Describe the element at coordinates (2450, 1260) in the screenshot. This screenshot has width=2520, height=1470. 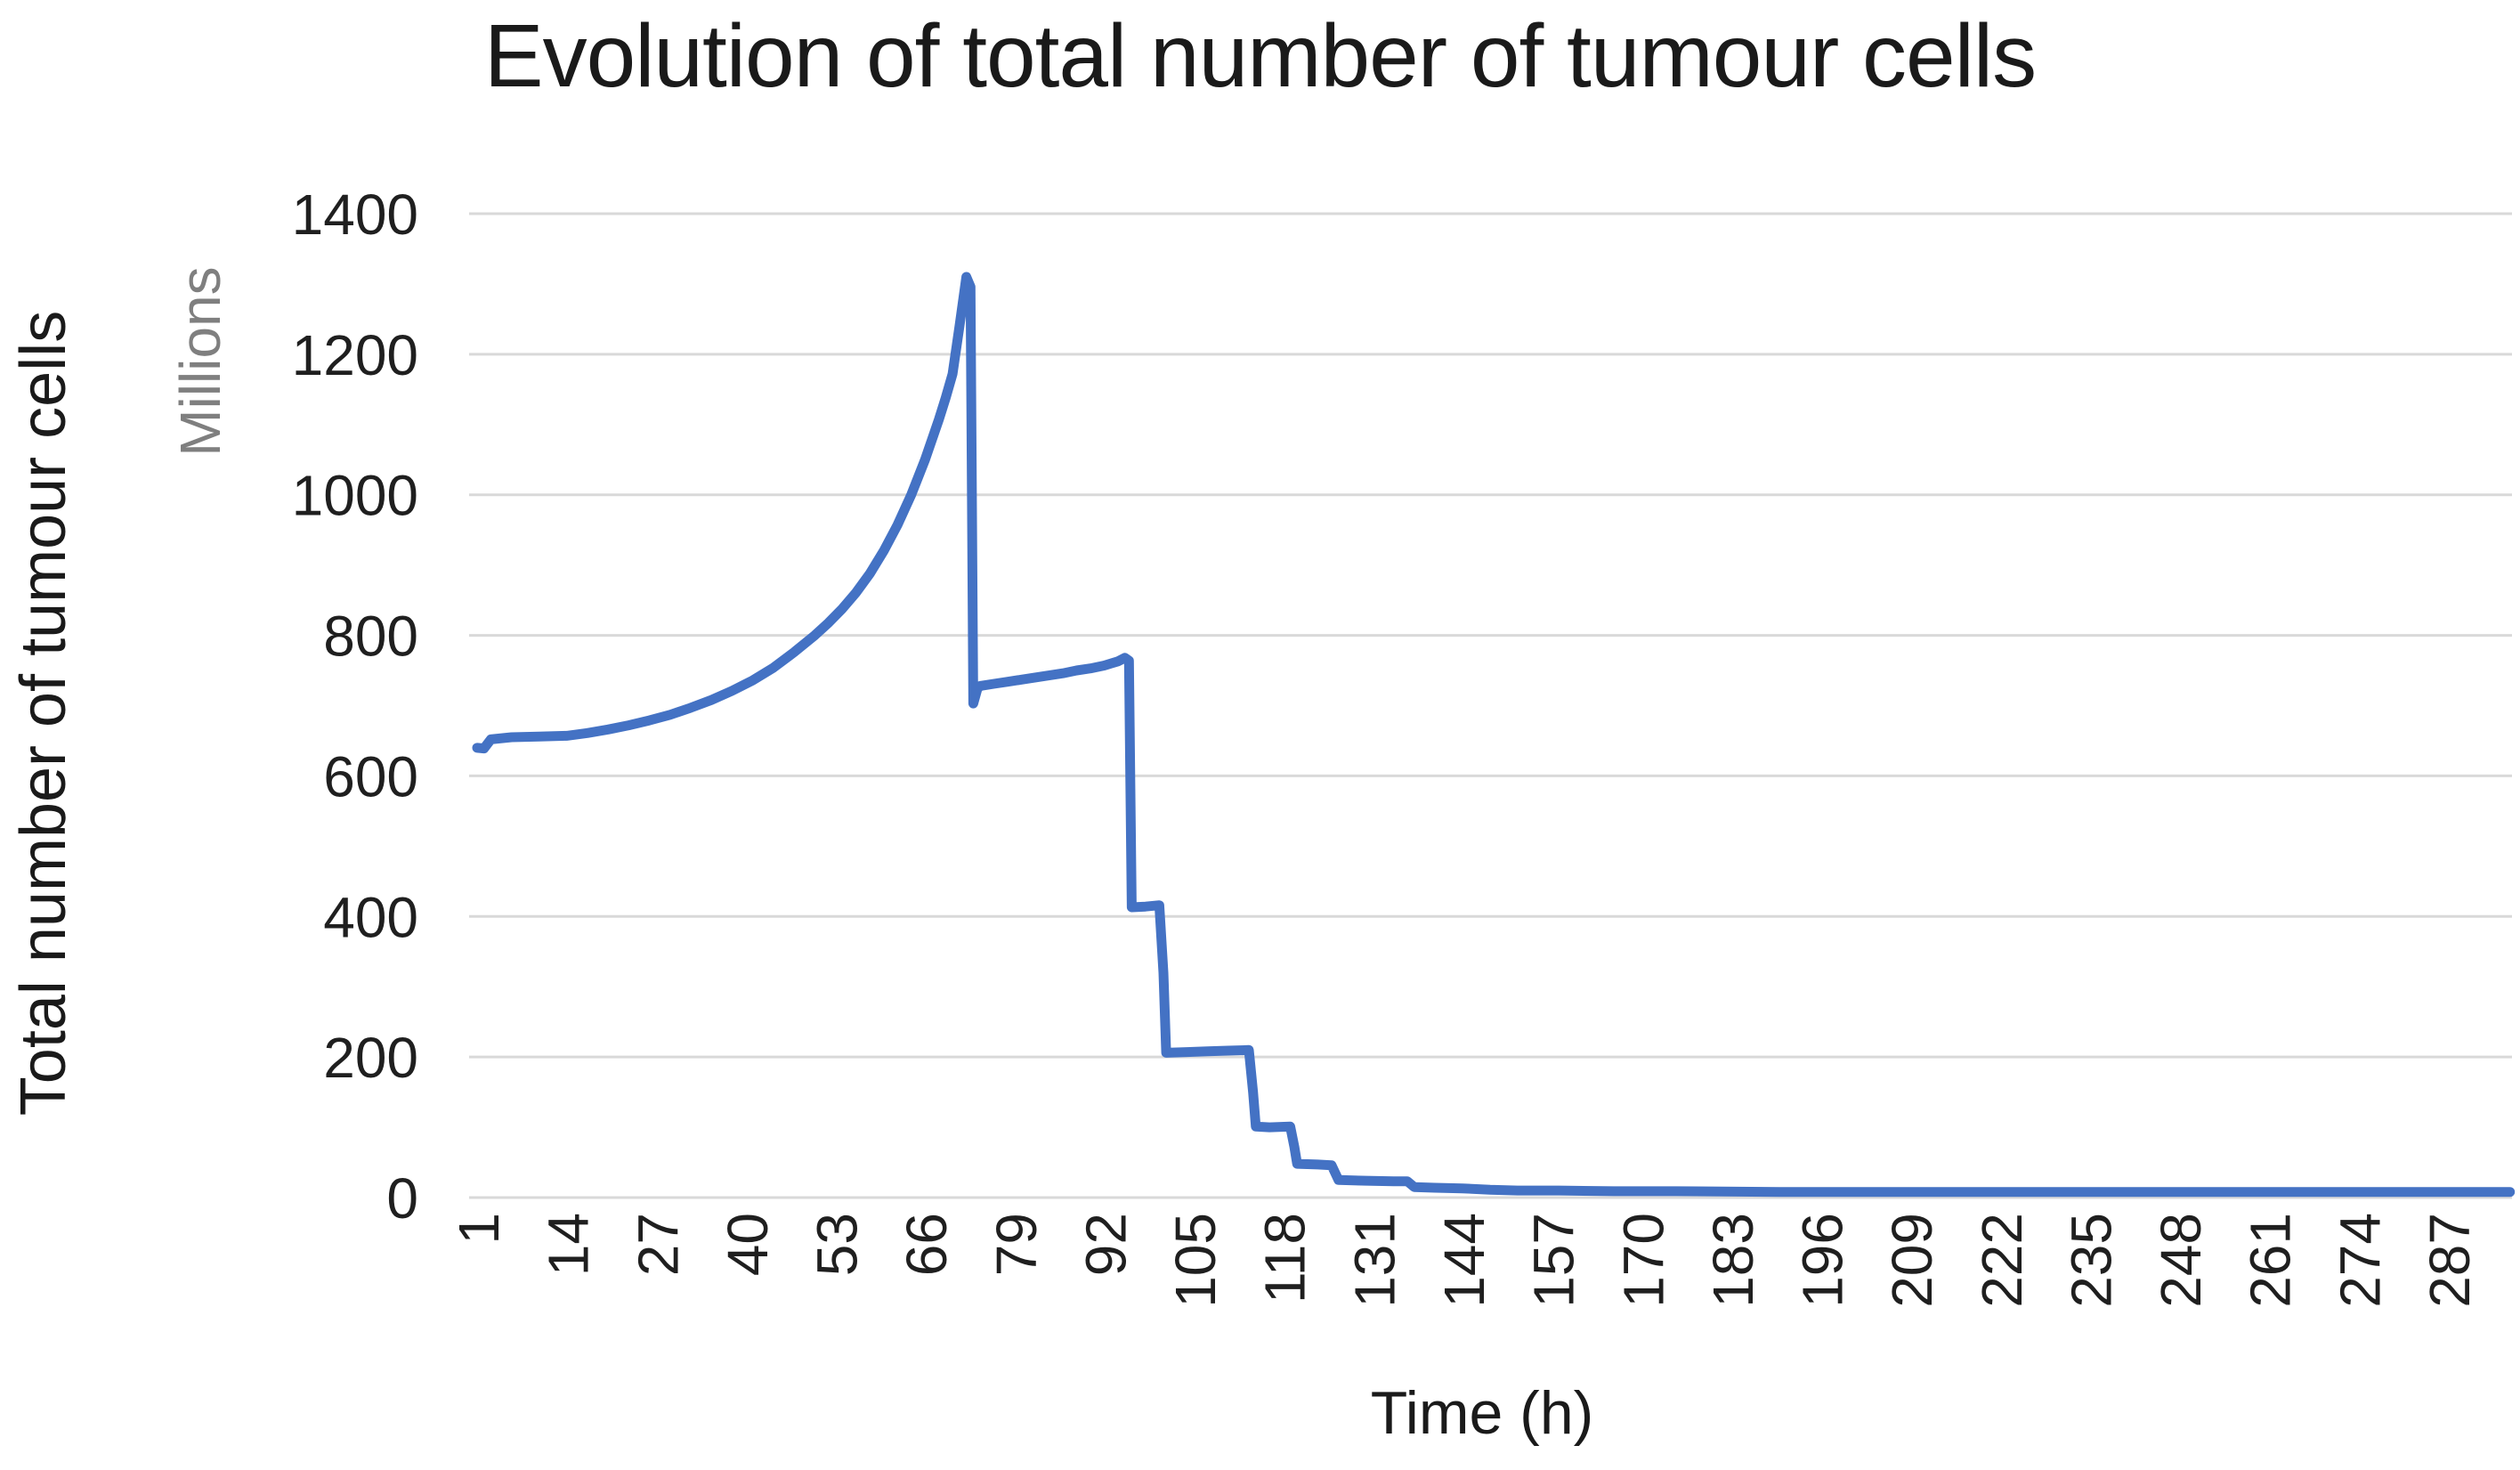
I see `x-tick-label: 287` at that location.